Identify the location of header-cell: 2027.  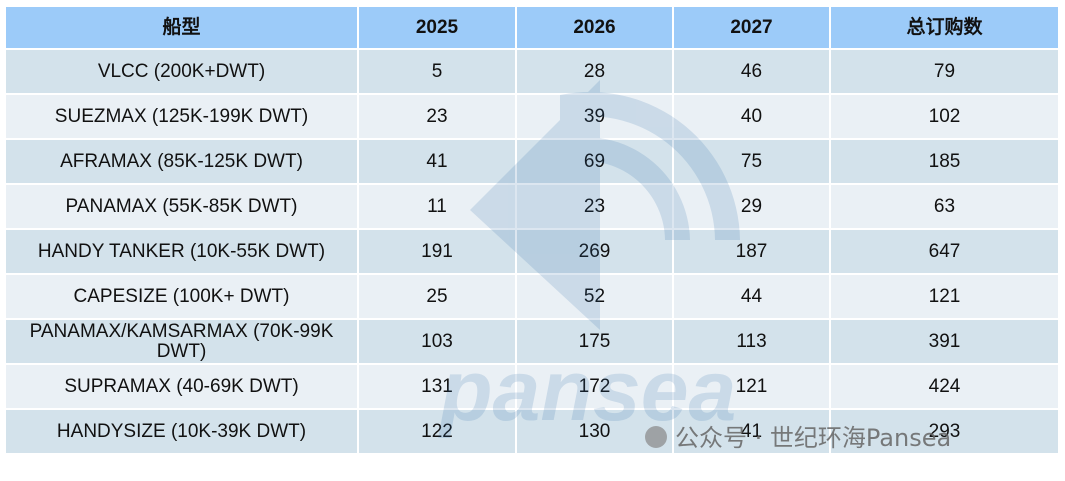
(751, 27).